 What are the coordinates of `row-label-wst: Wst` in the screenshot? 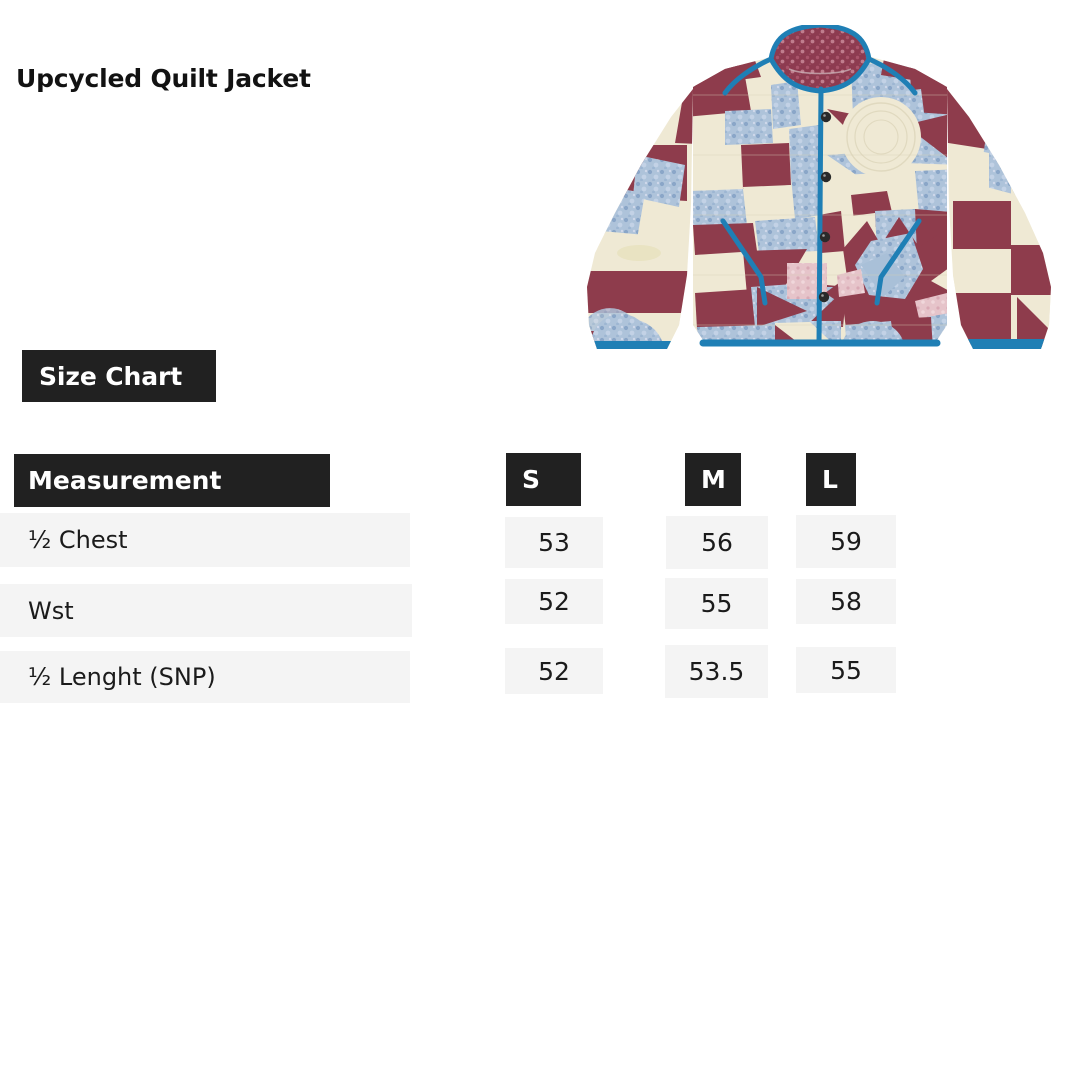 It's located at (206, 610).